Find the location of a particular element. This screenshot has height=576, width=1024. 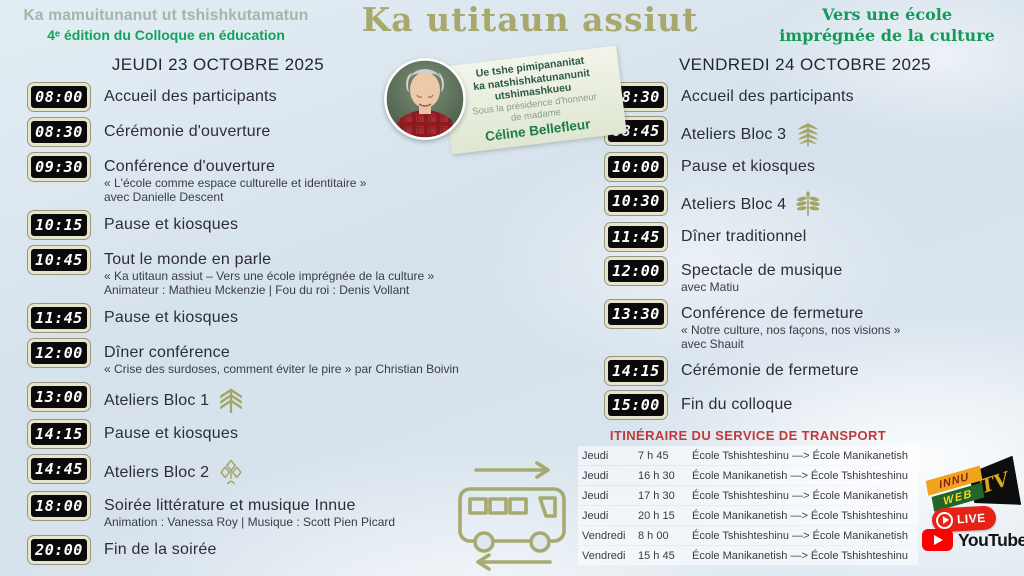

digital-clock-time: 10:45 is located at coordinates (59, 260).